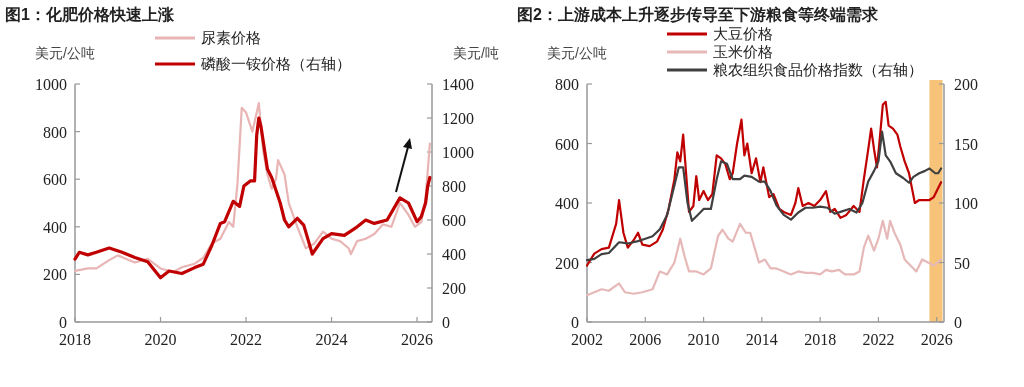 This screenshot has height=387, width=1024. What do you see at coordinates (454, 254) in the screenshot?
I see `y2-tick-label: 400` at bounding box center [454, 254].